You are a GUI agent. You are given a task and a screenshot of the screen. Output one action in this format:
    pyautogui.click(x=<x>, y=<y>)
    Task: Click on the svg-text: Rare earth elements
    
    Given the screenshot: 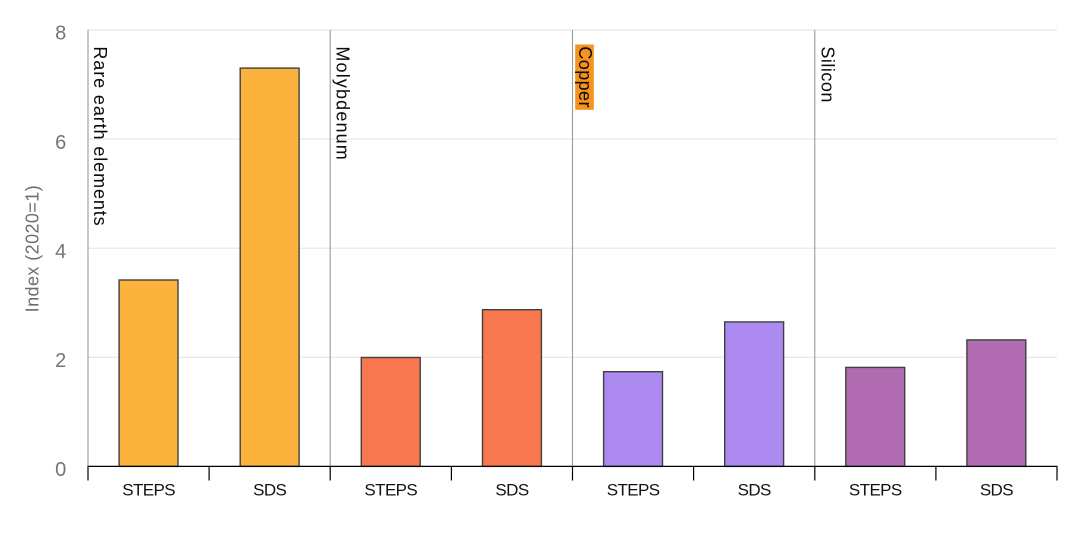 What is the action you would take?
    pyautogui.click(x=100, y=136)
    